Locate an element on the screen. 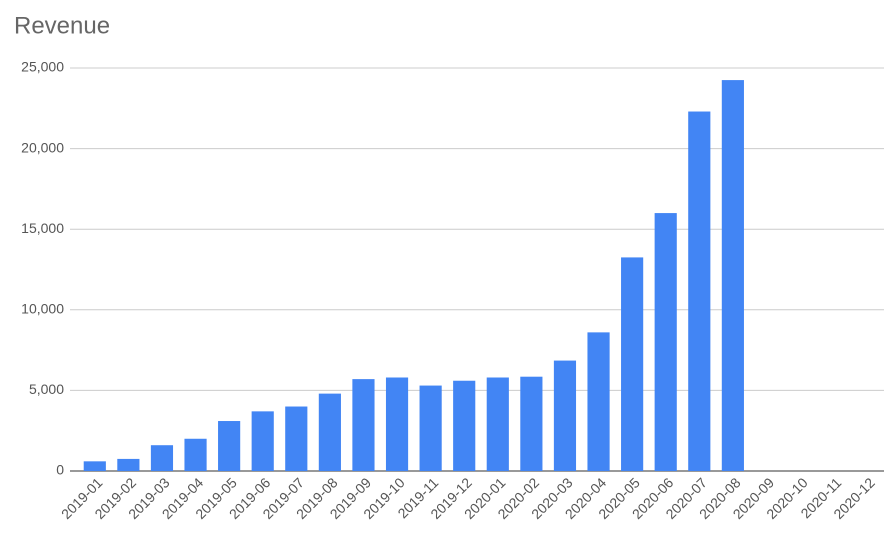  y-tick-label: 15,000 is located at coordinates (42, 228).